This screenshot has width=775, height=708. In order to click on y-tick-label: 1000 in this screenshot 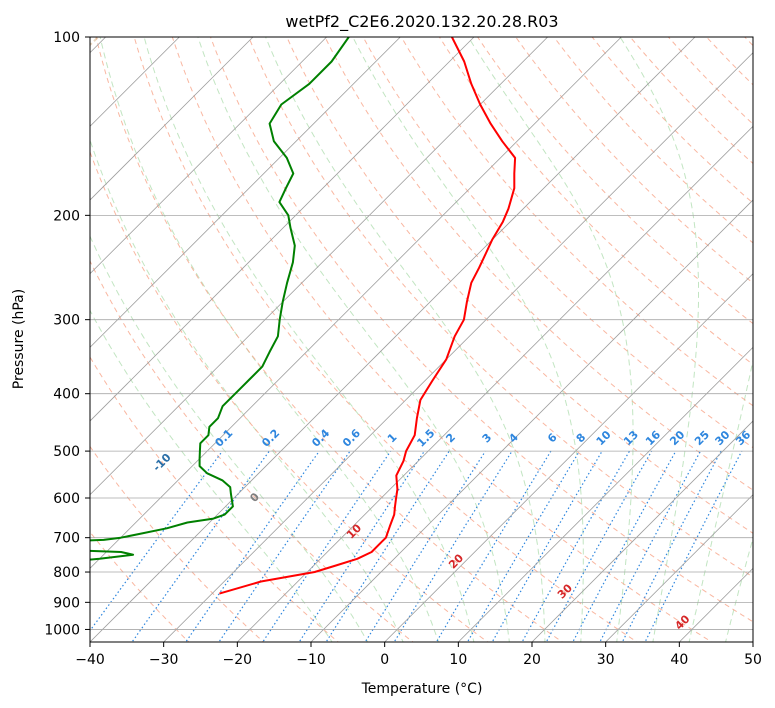, I will do `click(62, 630)`.